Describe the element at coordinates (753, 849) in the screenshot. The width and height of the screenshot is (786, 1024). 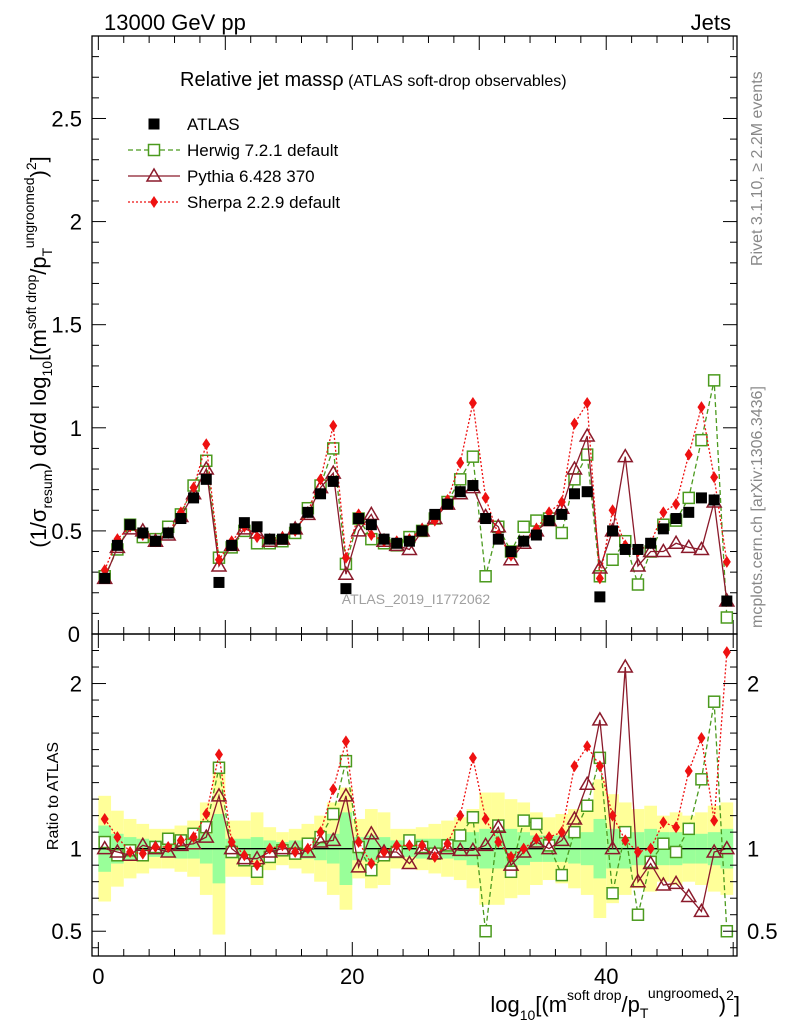
I see `ratio-y-tick-label-right: 1` at that location.